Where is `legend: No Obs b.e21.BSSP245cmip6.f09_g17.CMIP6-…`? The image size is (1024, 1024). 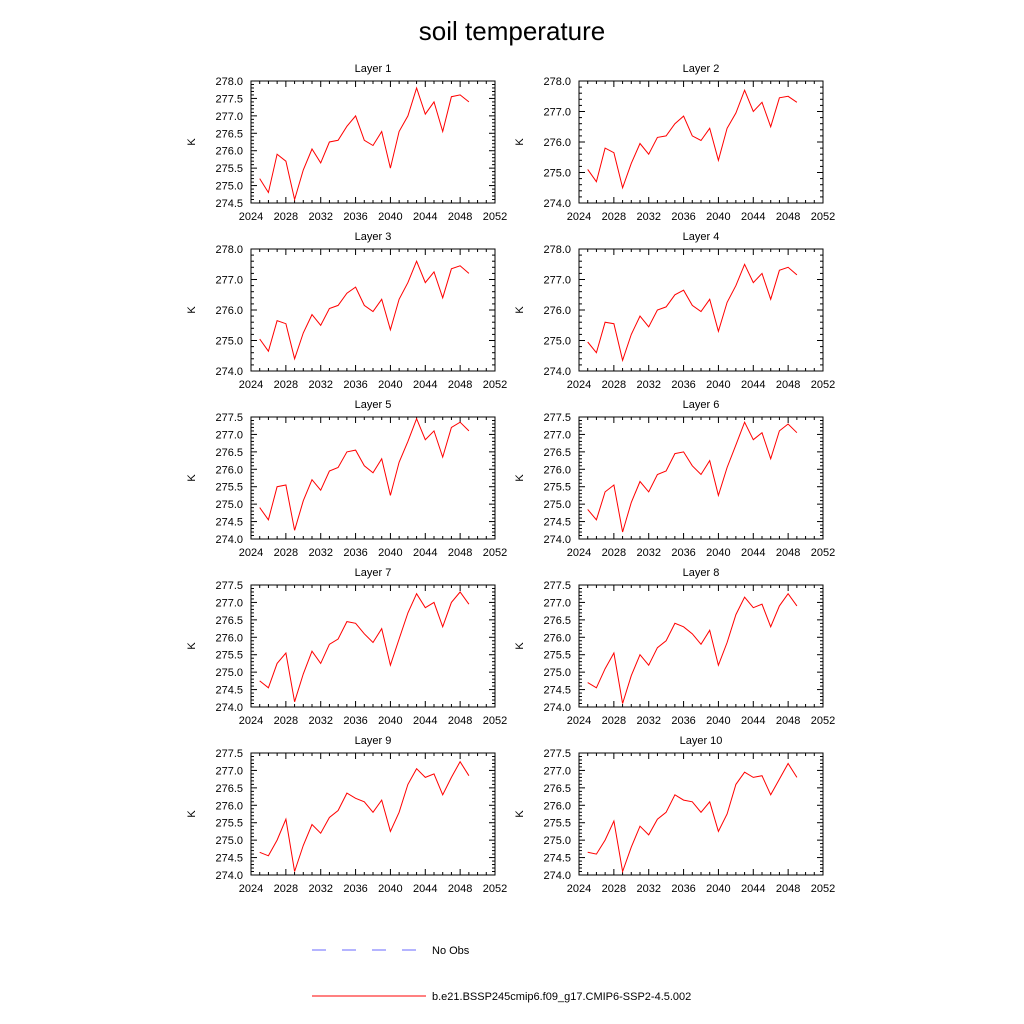
legend: No Obs b.e21.BSSP245cmip6.f09_g17.CMIP6-… is located at coordinates (501, 974).